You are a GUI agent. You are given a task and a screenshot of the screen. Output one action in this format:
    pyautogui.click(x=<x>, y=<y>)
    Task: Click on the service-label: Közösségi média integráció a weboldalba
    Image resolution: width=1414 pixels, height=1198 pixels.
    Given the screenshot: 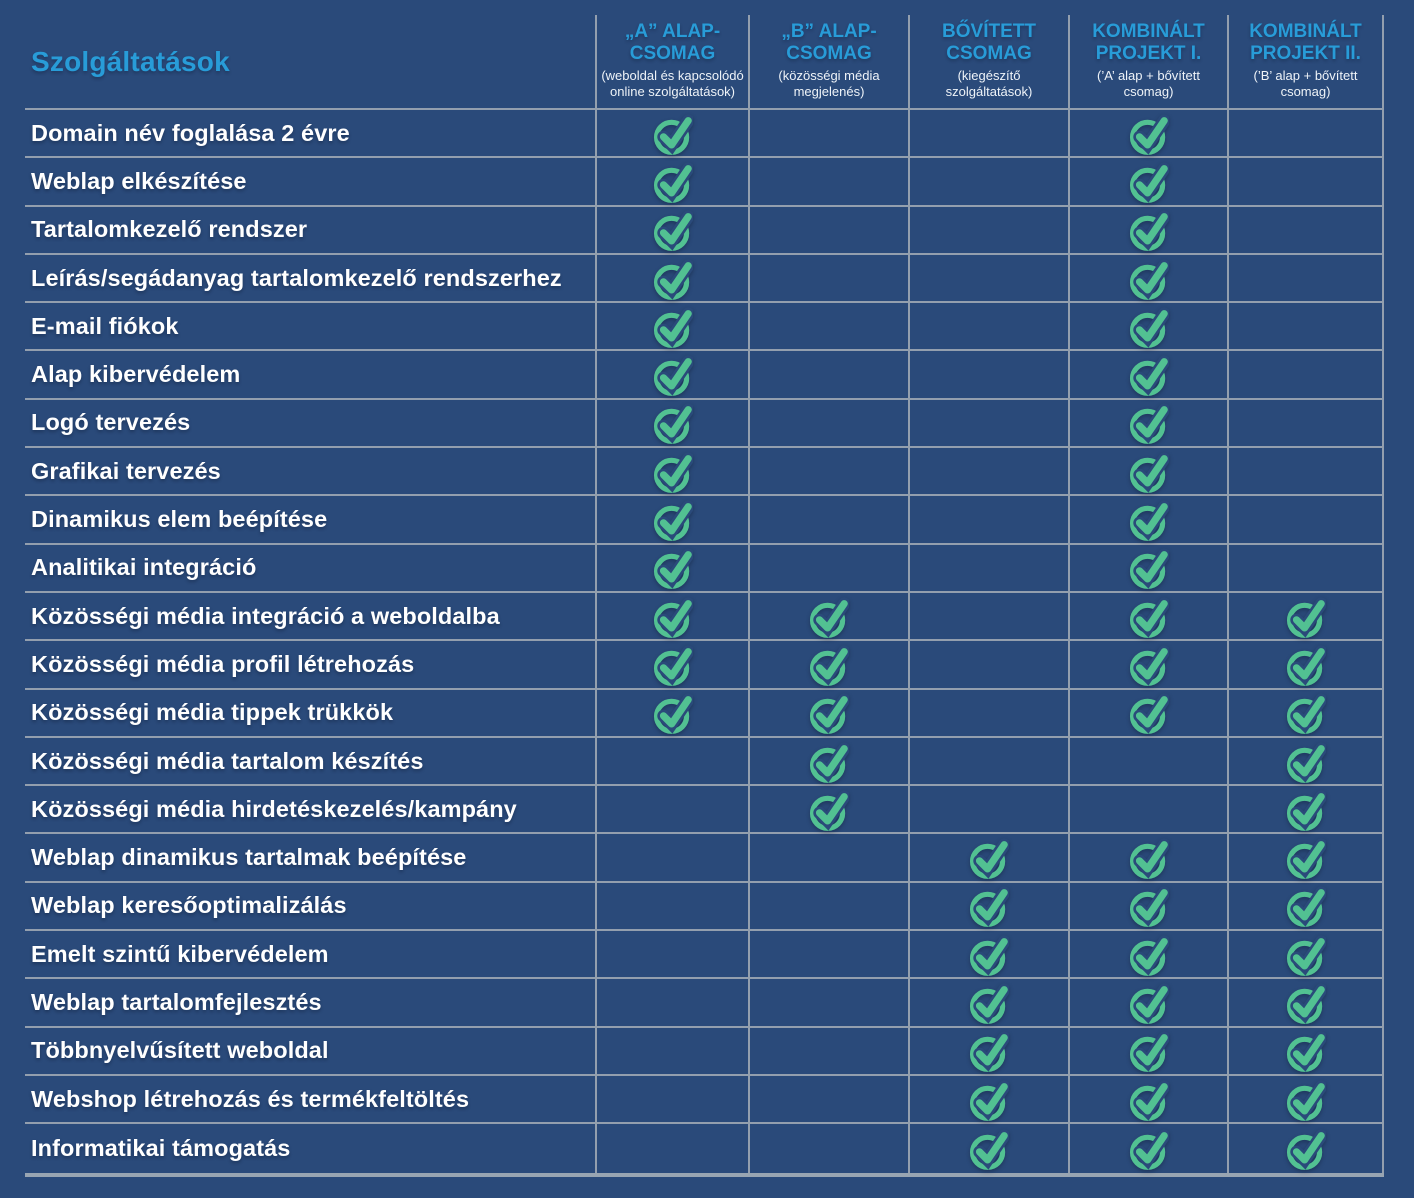 What is the action you would take?
    pyautogui.click(x=310, y=617)
    